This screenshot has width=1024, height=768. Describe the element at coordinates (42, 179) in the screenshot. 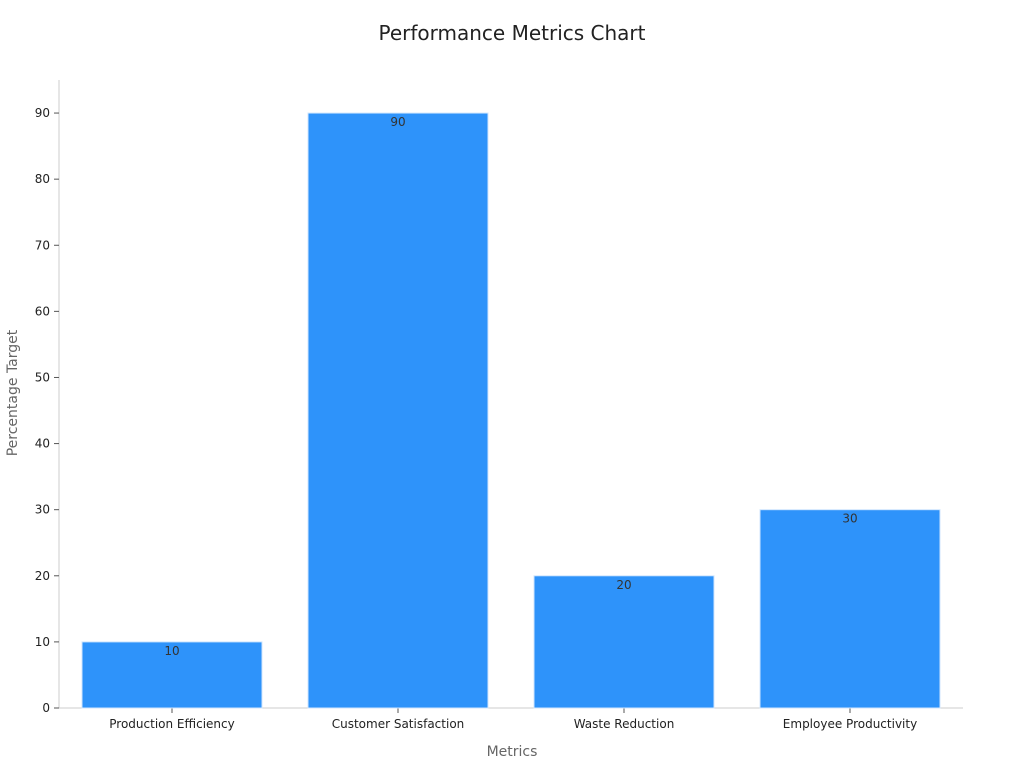

I see `y-tick-label: 80` at that location.